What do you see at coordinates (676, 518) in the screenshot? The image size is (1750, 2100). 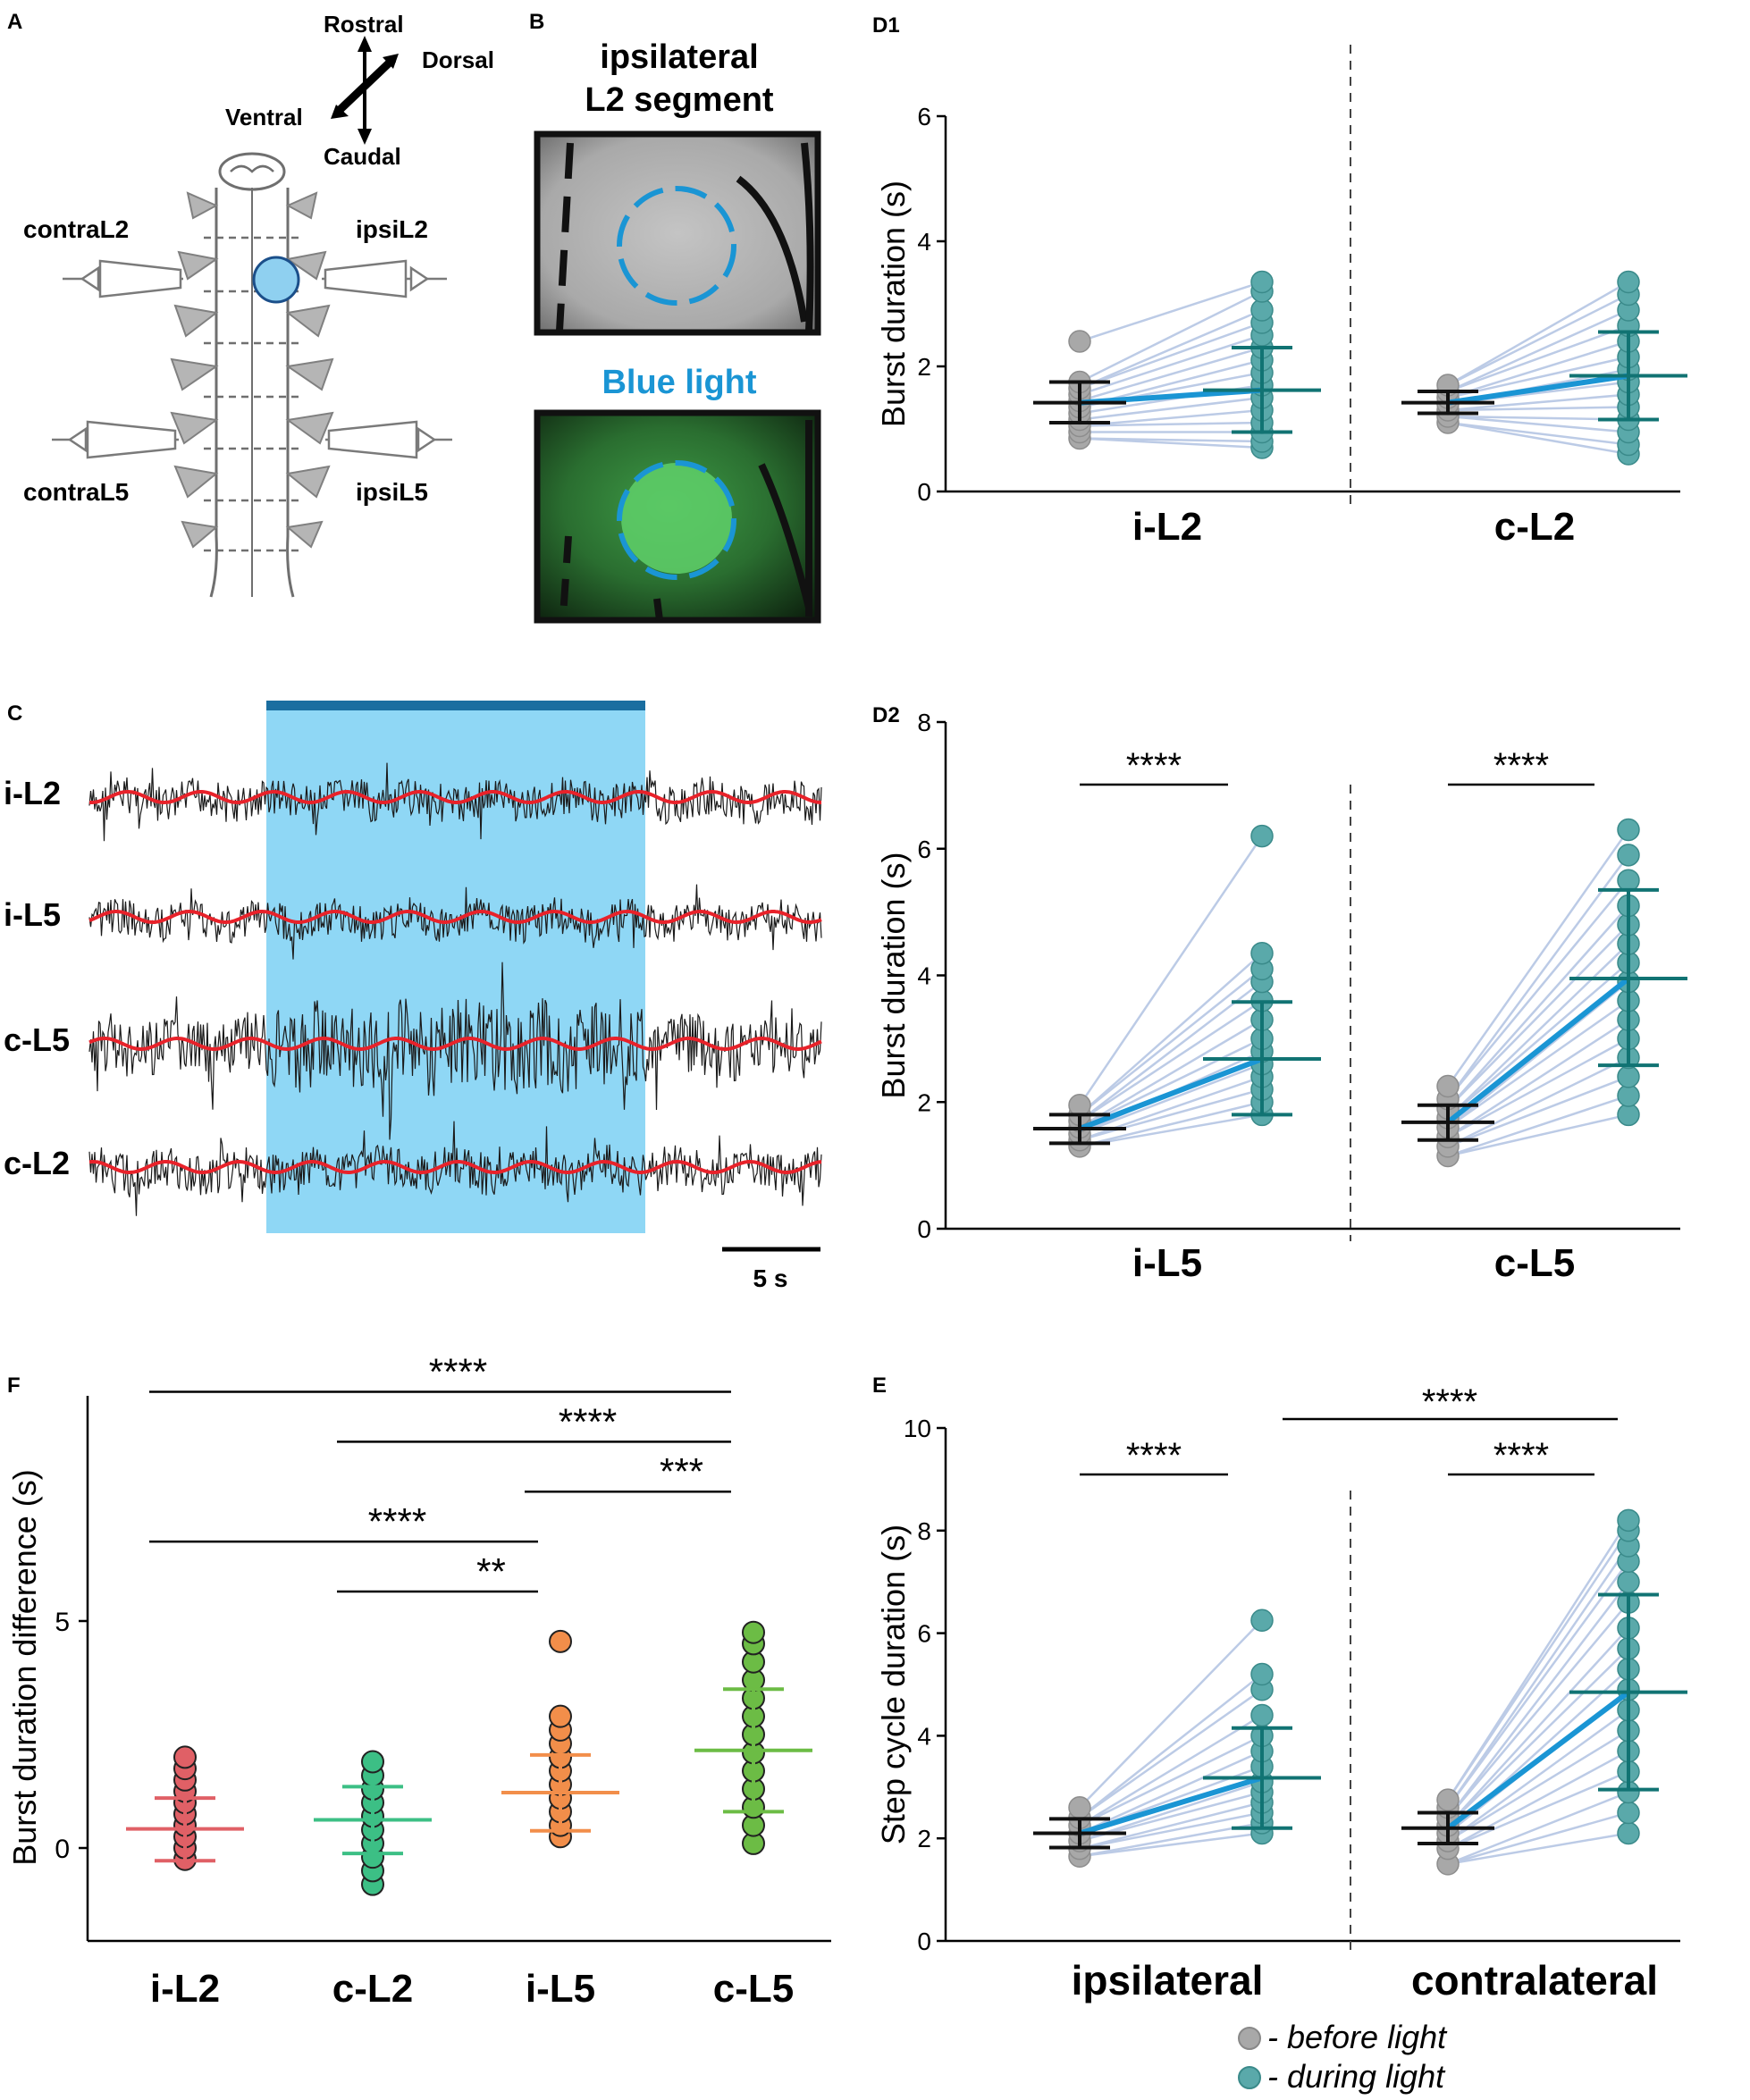 I see `illuminated-area` at bounding box center [676, 518].